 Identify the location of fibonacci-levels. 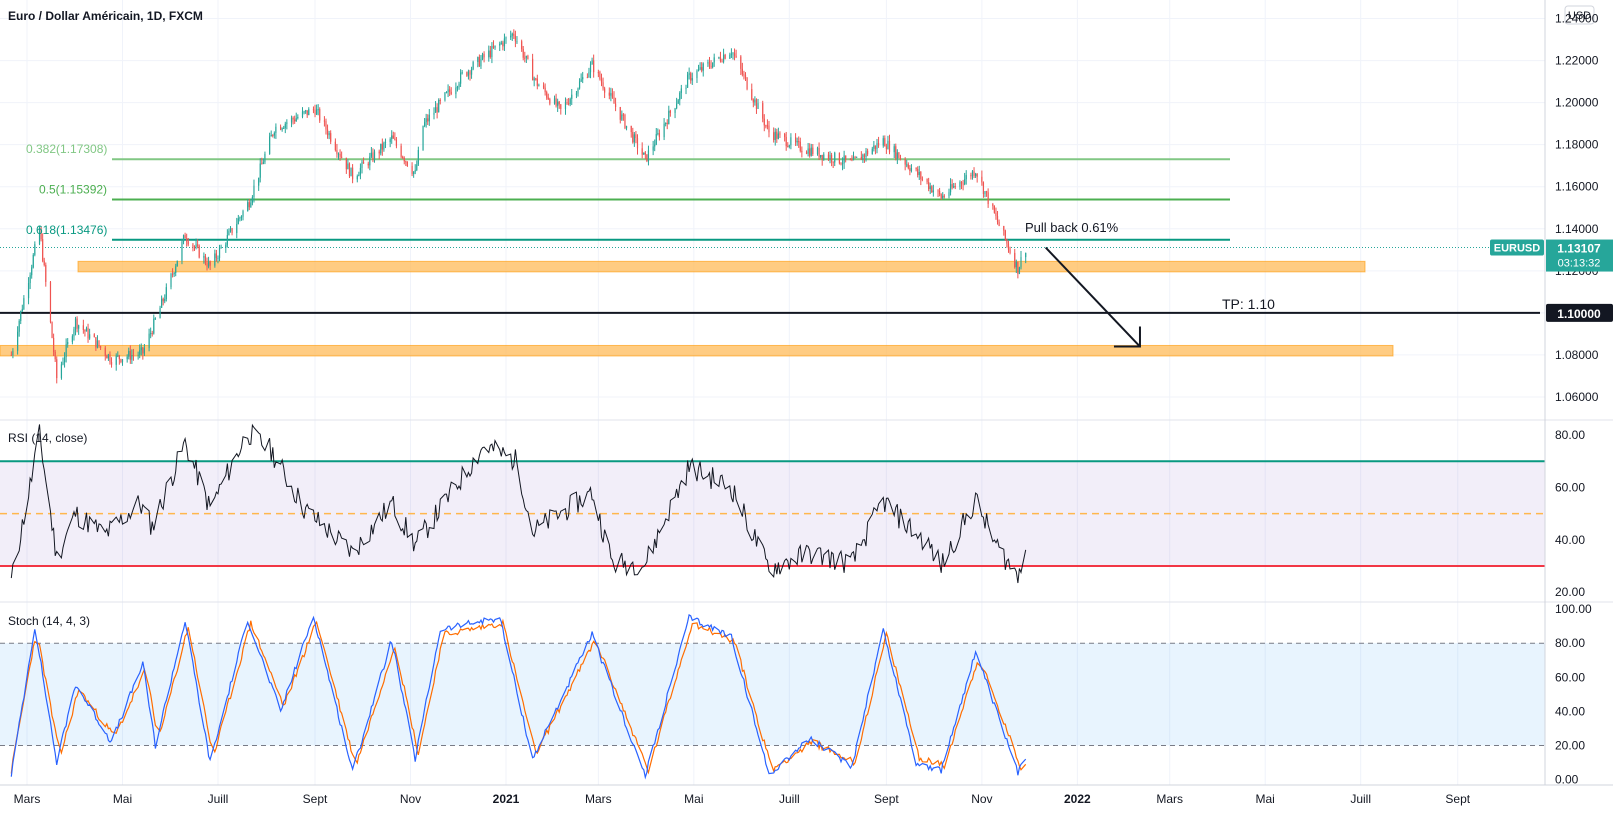
(671, 199).